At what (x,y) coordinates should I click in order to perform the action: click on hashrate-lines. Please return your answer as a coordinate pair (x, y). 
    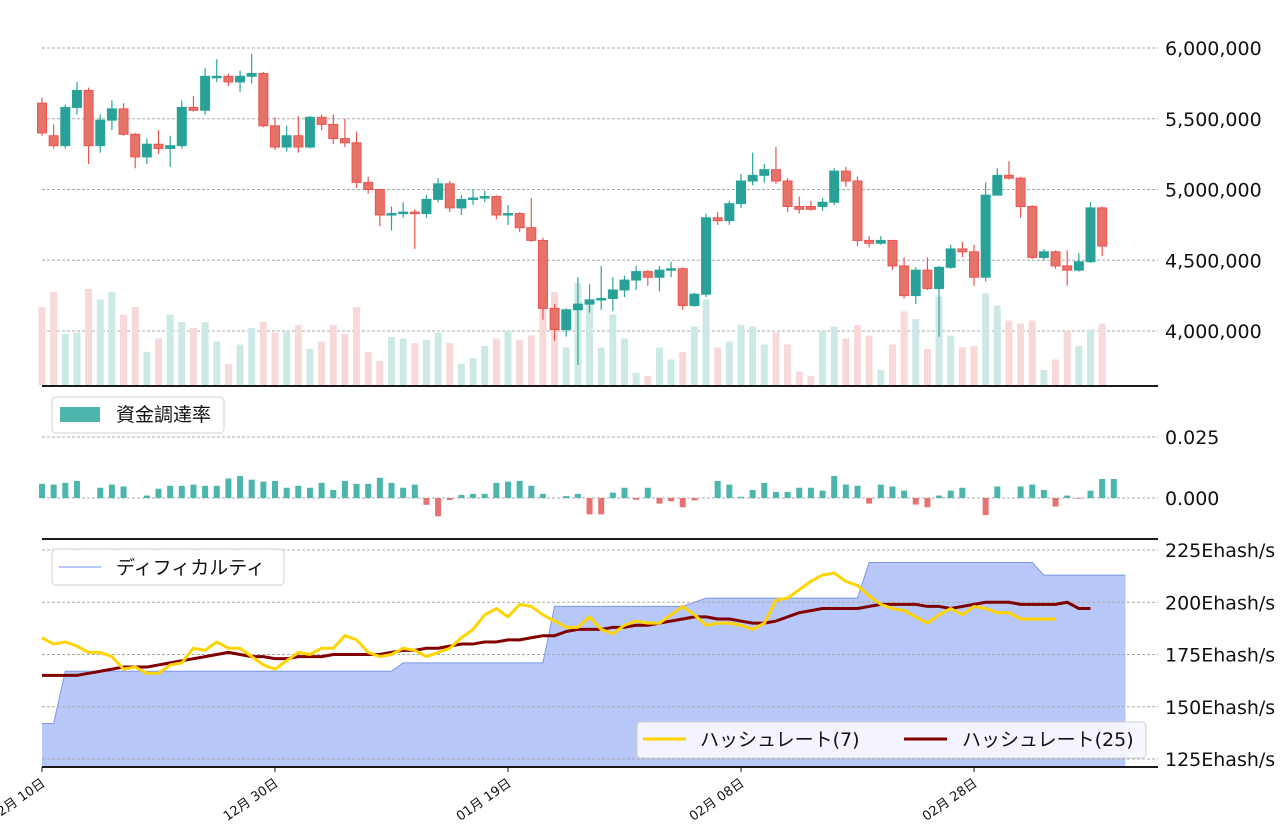
    Looking at the image, I should click on (566, 624).